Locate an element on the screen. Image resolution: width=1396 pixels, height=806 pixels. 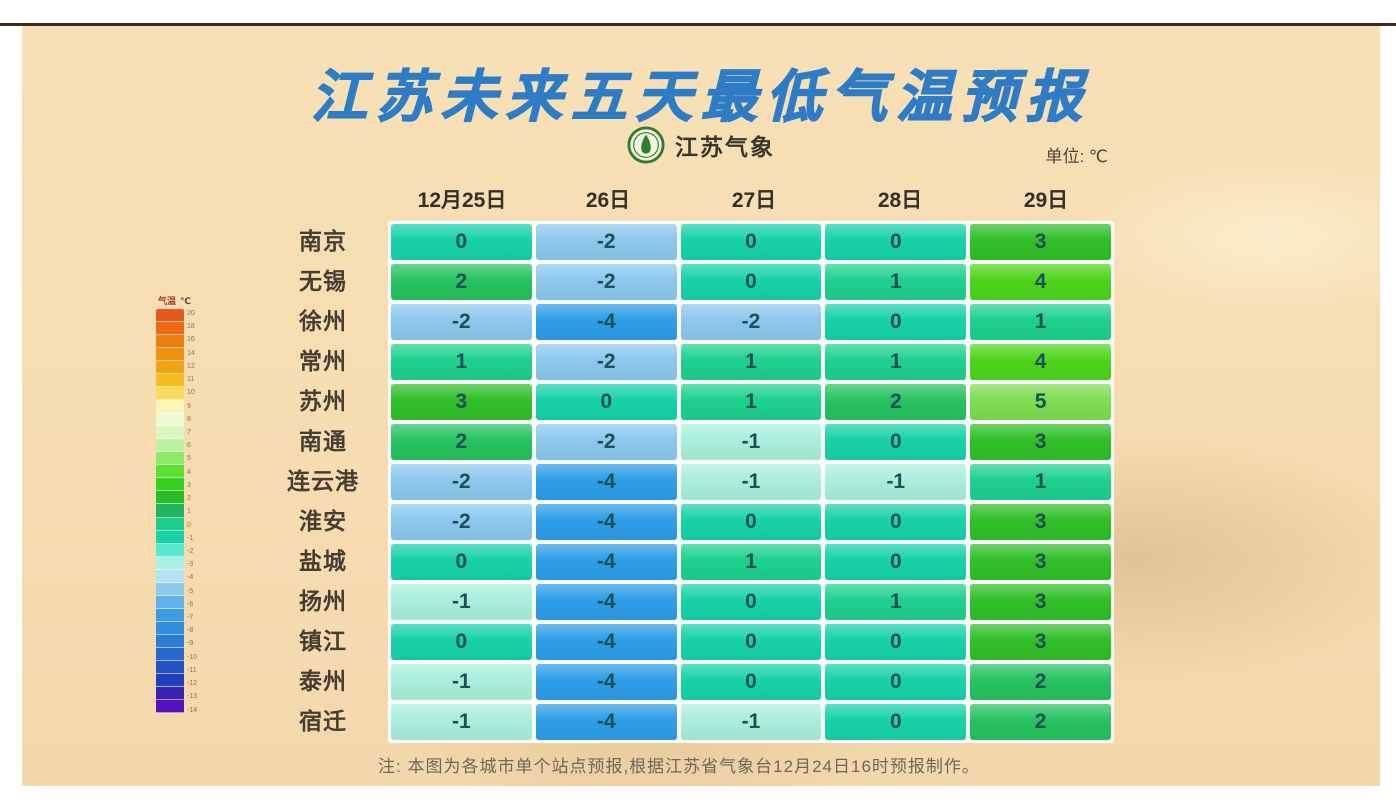
legend-tick: 6 is located at coordinates (189, 446).